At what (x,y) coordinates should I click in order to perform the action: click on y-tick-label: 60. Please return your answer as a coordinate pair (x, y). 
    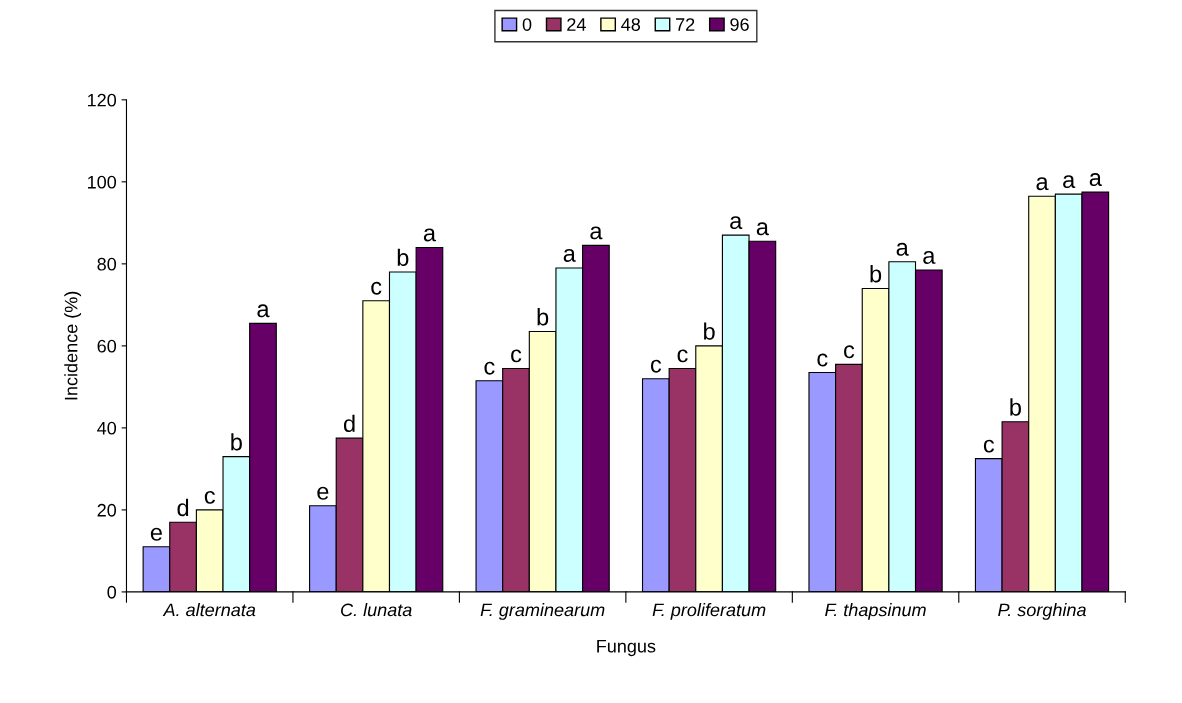
    Looking at the image, I should click on (107, 346).